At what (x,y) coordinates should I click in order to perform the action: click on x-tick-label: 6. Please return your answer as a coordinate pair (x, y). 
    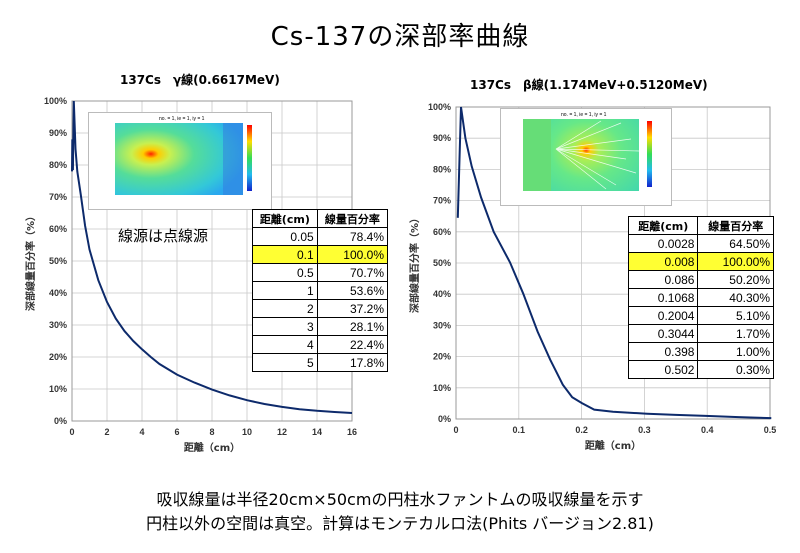
    Looking at the image, I should click on (176, 432).